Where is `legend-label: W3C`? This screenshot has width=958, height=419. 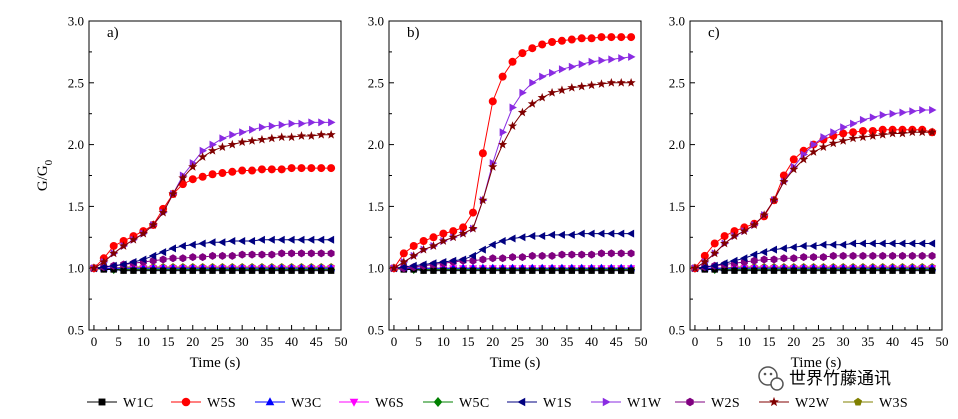 legend-label: W3C is located at coordinates (306, 403).